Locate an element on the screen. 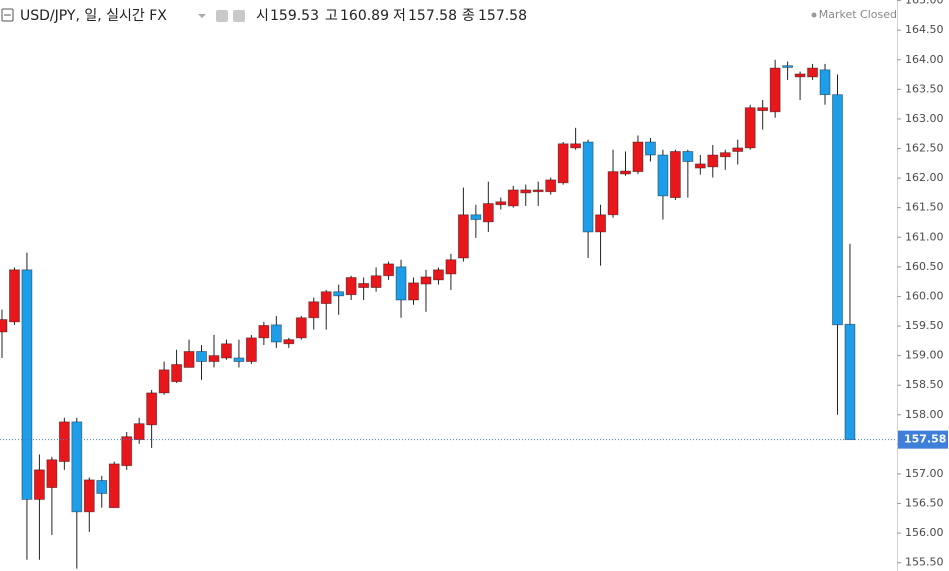 The image size is (949, 571). symbol-title: USD/JPY, 일, 실시간 FX is located at coordinates (93, 16).